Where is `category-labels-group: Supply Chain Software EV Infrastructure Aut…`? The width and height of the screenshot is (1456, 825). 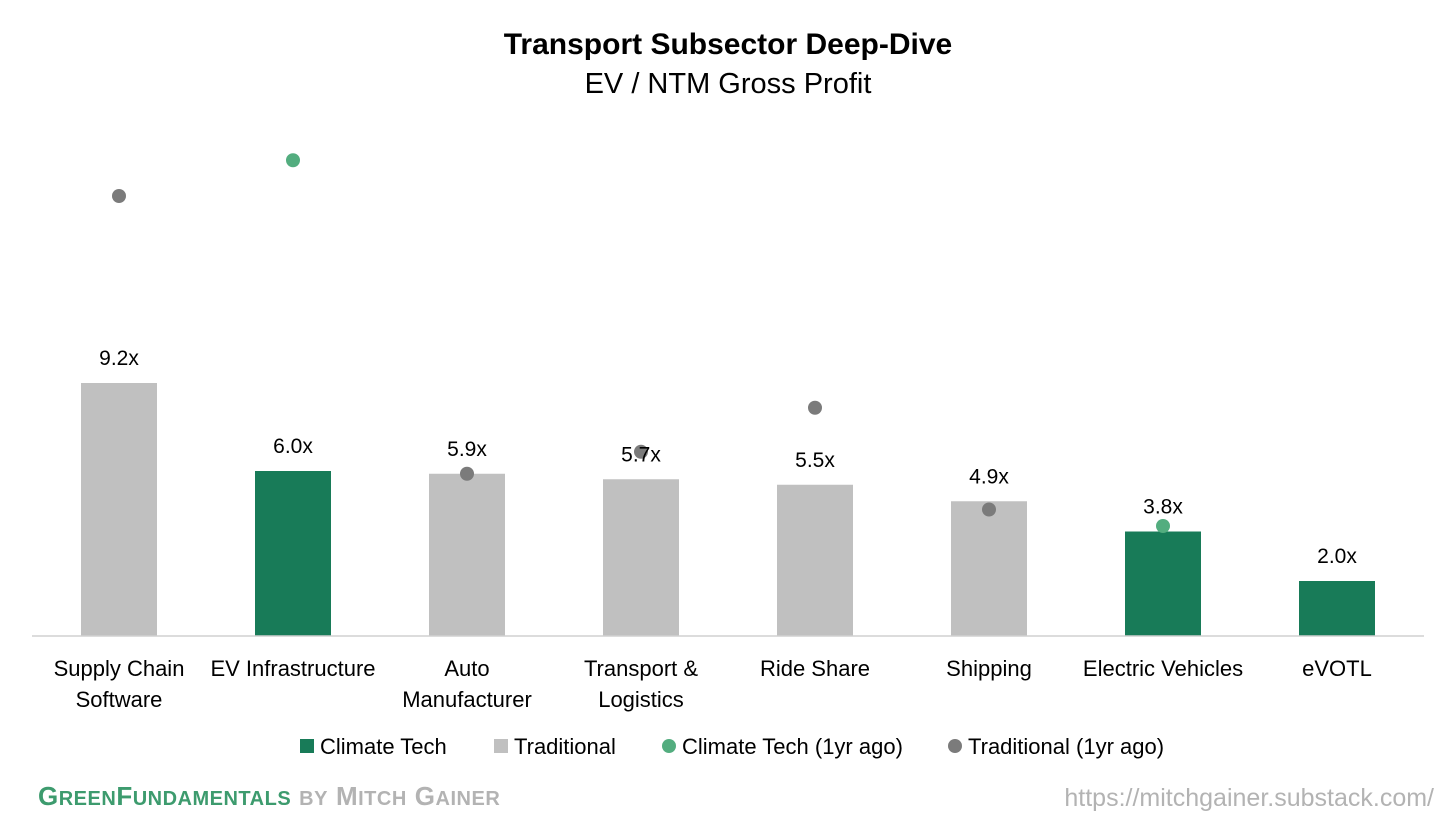
category-labels-group: Supply Chain Software EV Infrastructure Aut… is located at coordinates (713, 684).